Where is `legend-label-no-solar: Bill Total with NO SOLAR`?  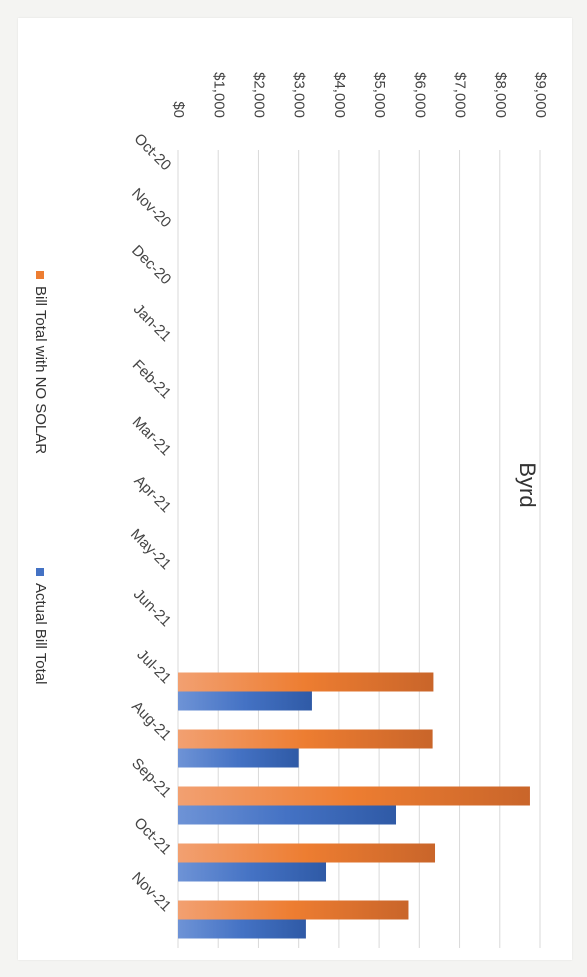 legend-label-no-solar: Bill Total with NO SOLAR is located at coordinates (40, 370).